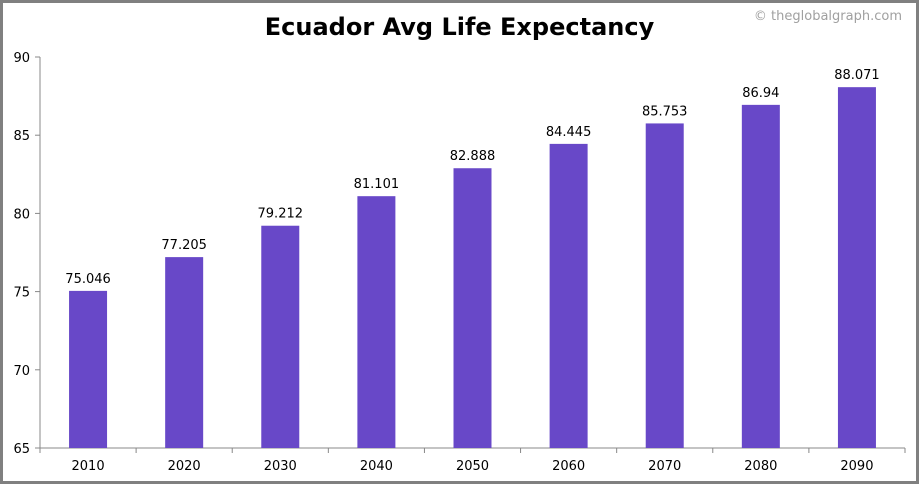 The width and height of the screenshot is (919, 484). Describe the element at coordinates (473, 156) in the screenshot. I see `data-label: 82.888` at that location.